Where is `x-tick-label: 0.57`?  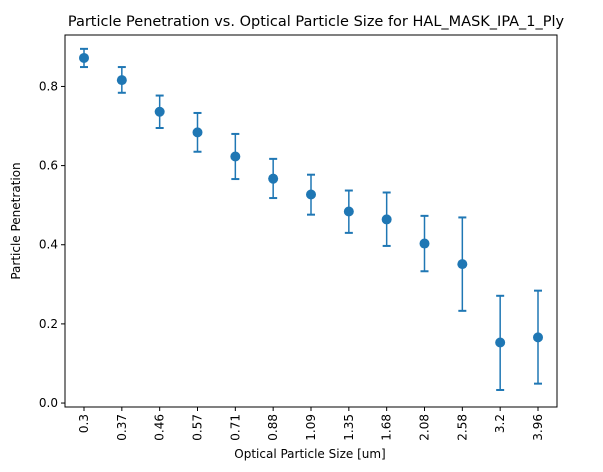
x-tick-label: 0.57 is located at coordinates (198, 427).